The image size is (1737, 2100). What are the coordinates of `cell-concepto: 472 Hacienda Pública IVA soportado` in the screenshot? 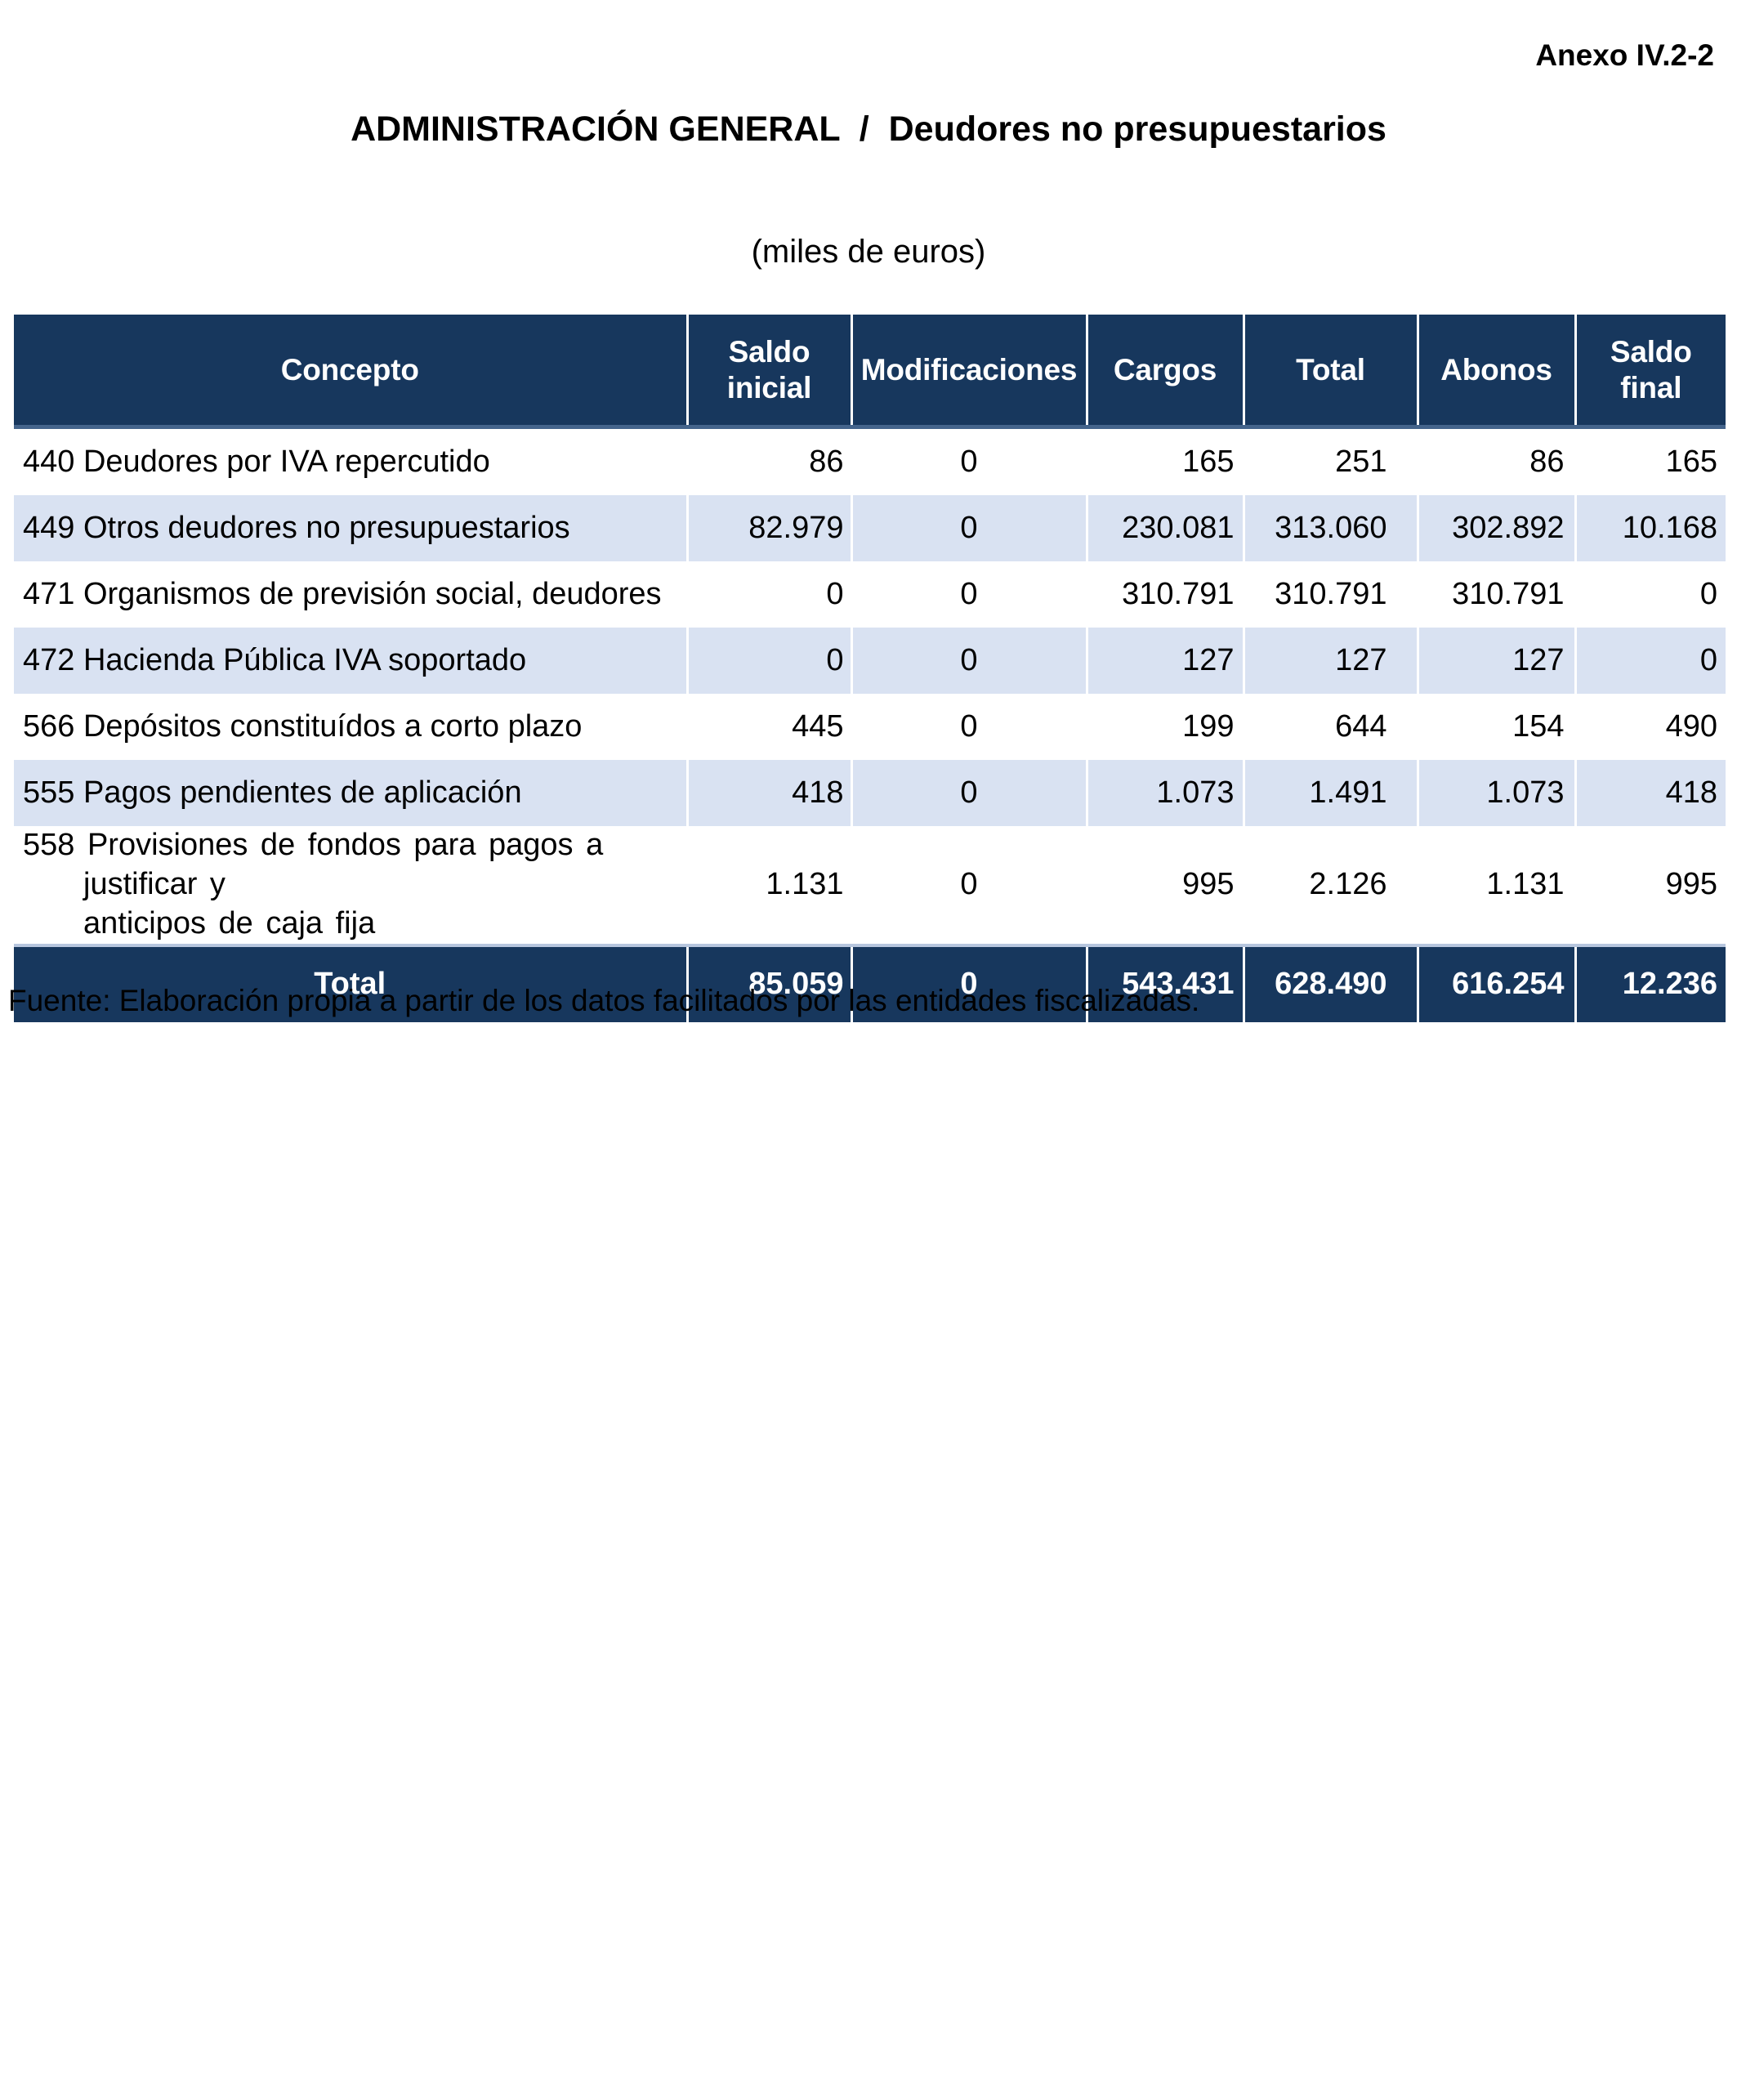 It's located at (350, 661).